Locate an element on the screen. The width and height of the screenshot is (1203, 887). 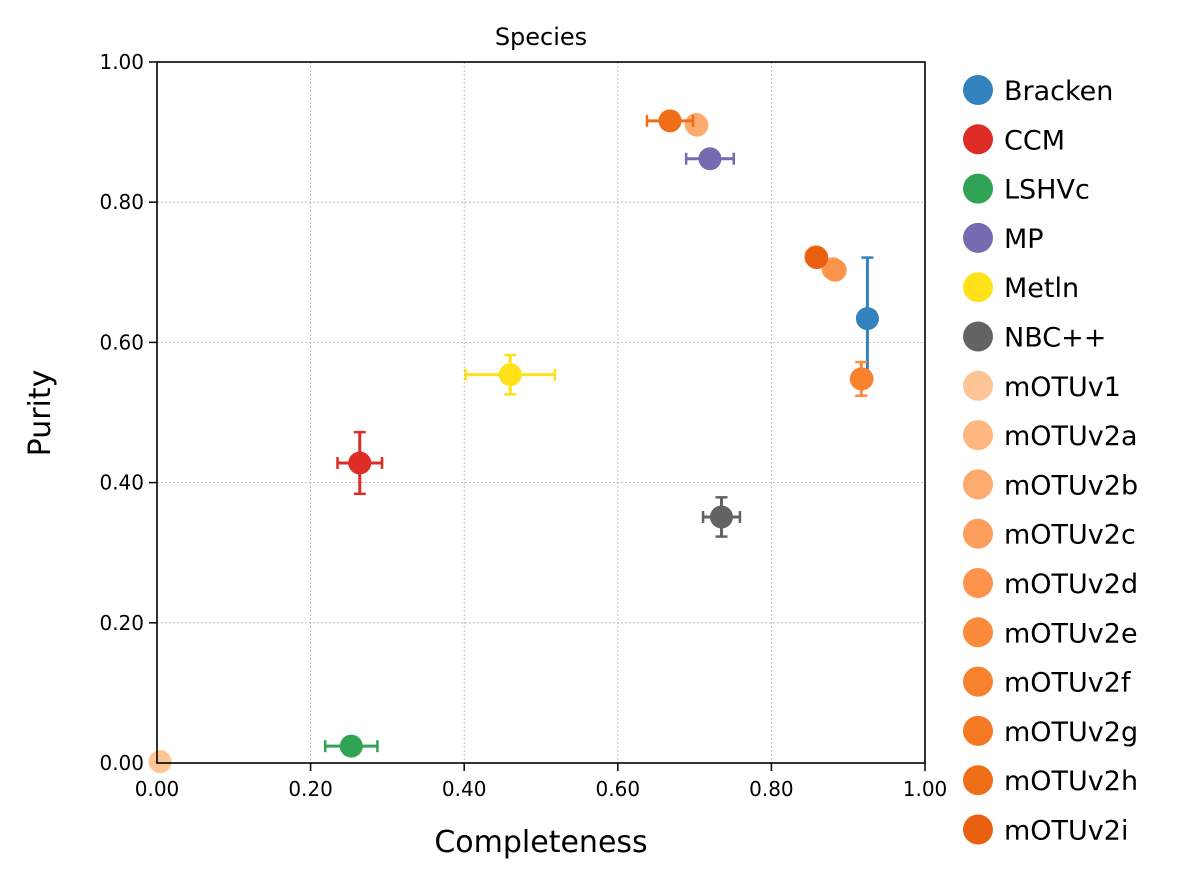
data-point-mOTUv2h is located at coordinates (670, 121).